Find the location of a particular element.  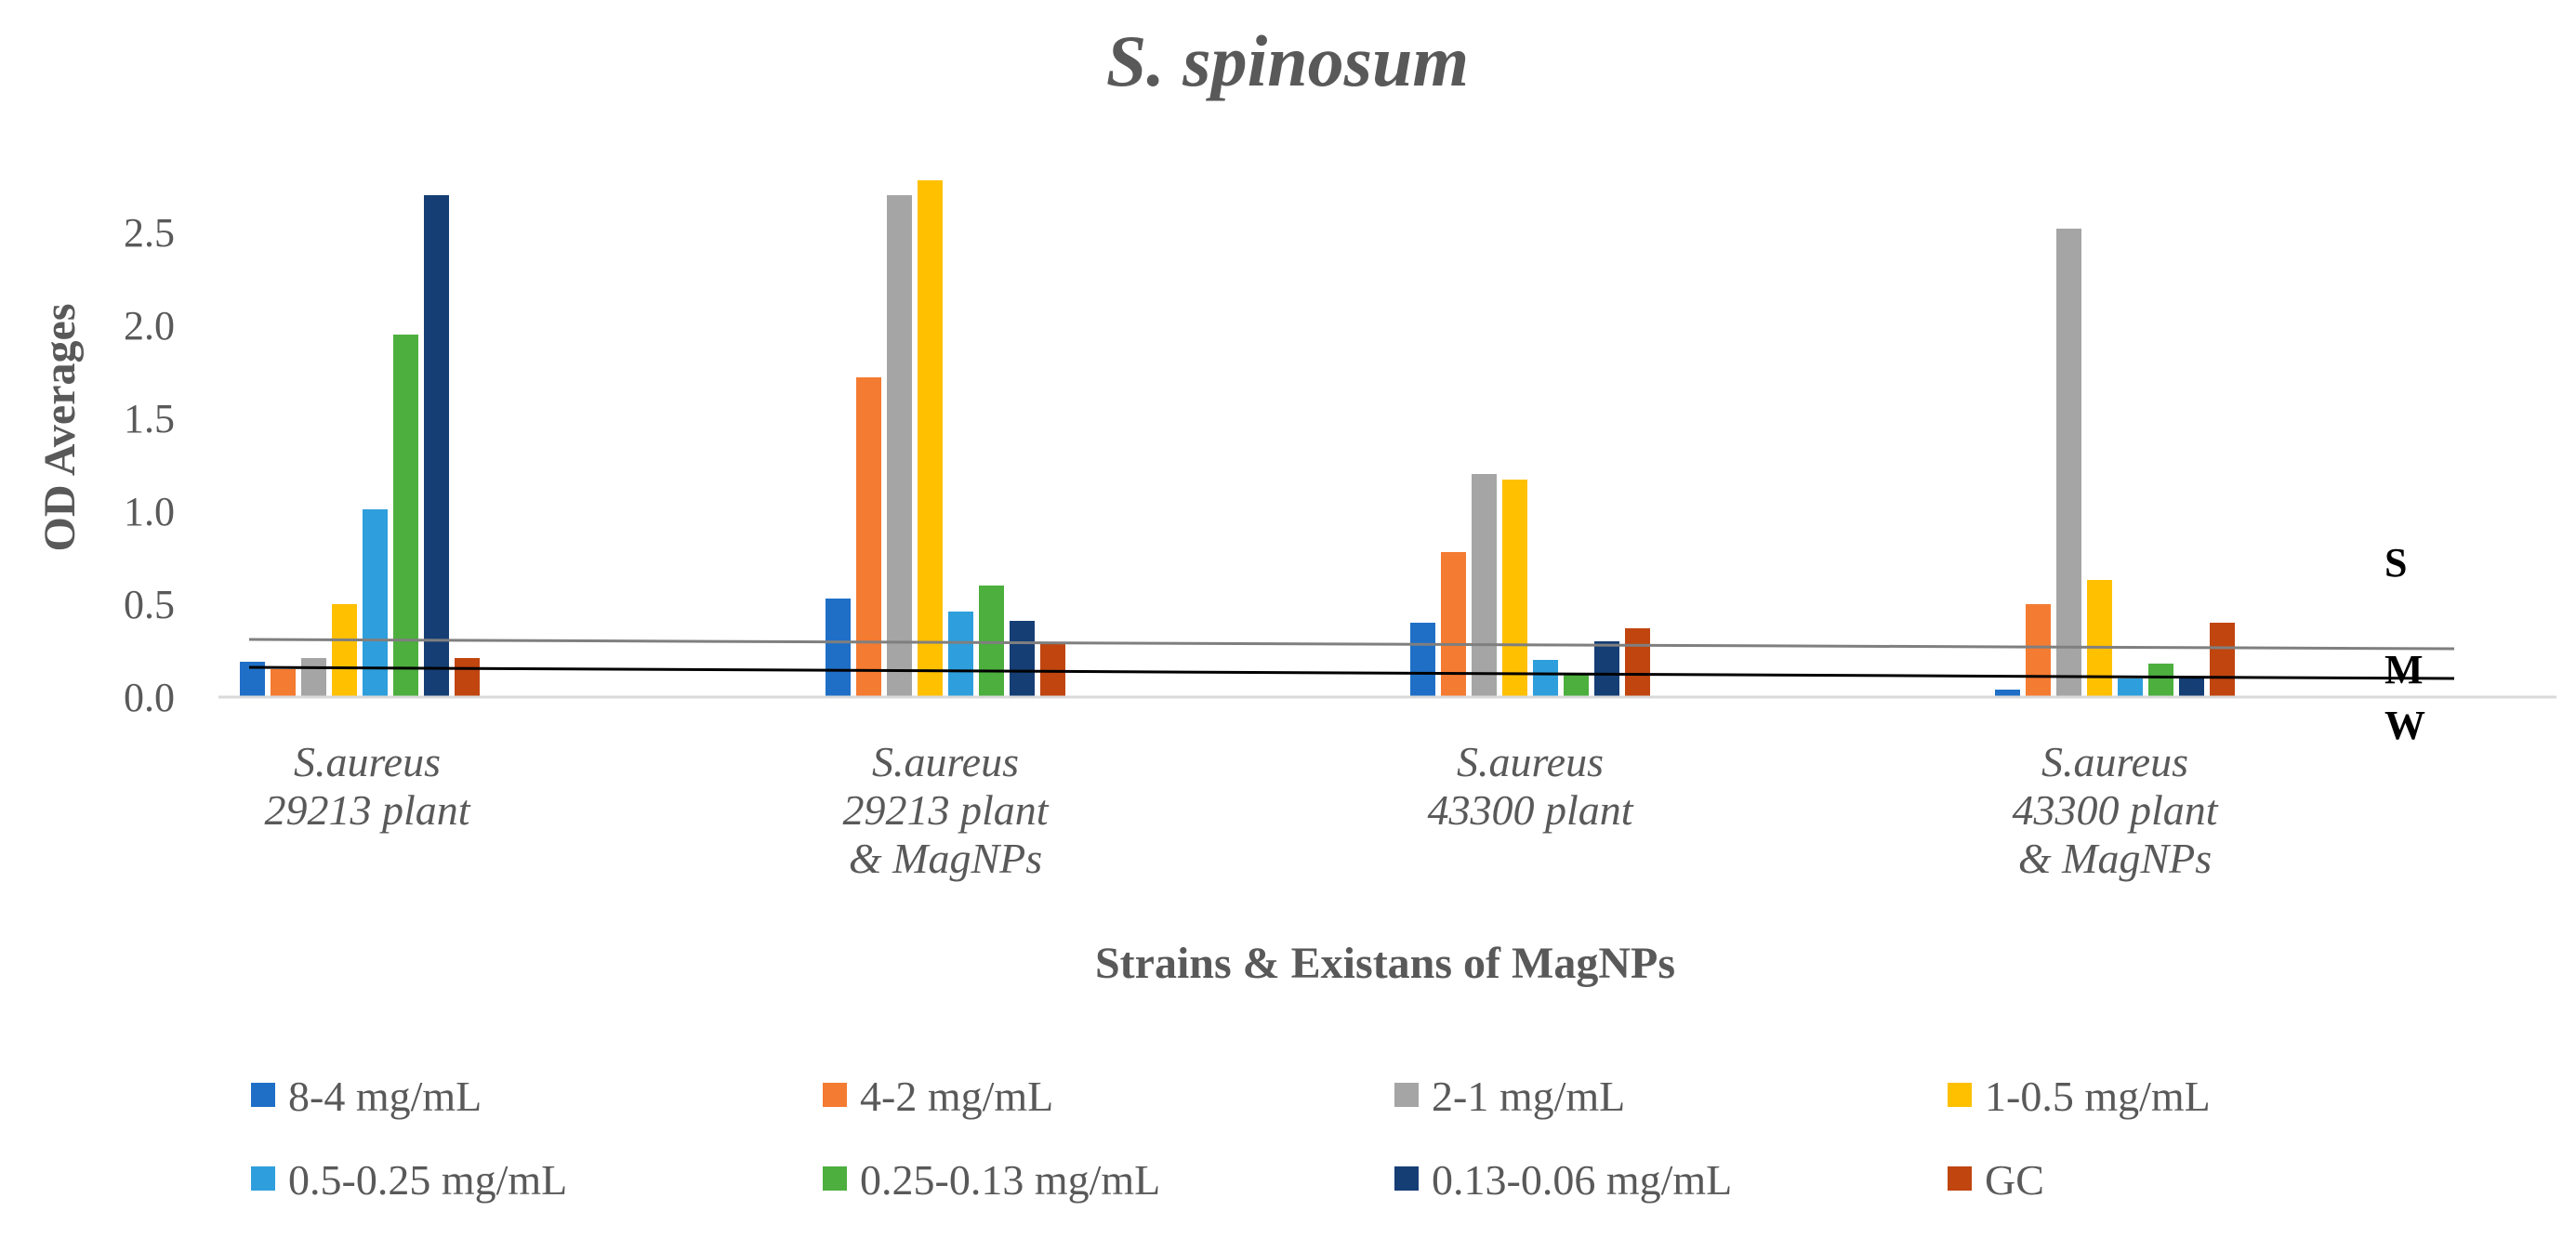

legend-label: 2-1 mg/mL is located at coordinates (1528, 1096).